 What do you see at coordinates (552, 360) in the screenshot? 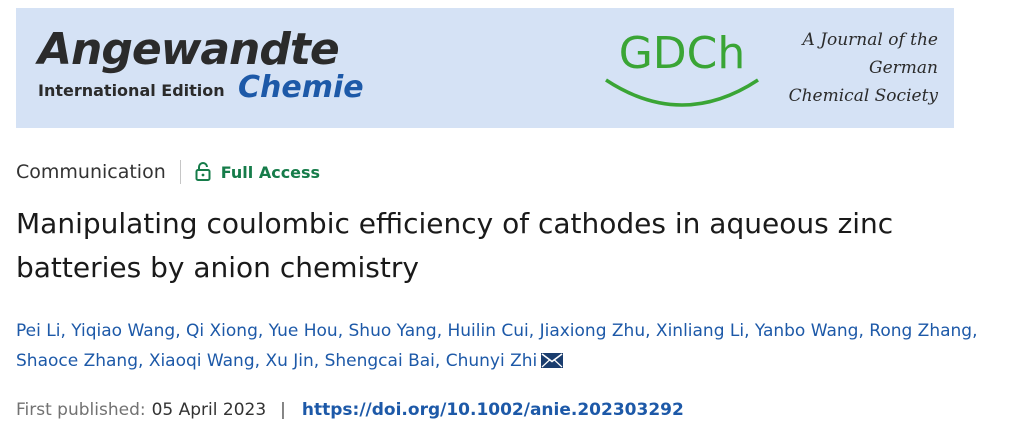
I see `envelope-icon` at bounding box center [552, 360].